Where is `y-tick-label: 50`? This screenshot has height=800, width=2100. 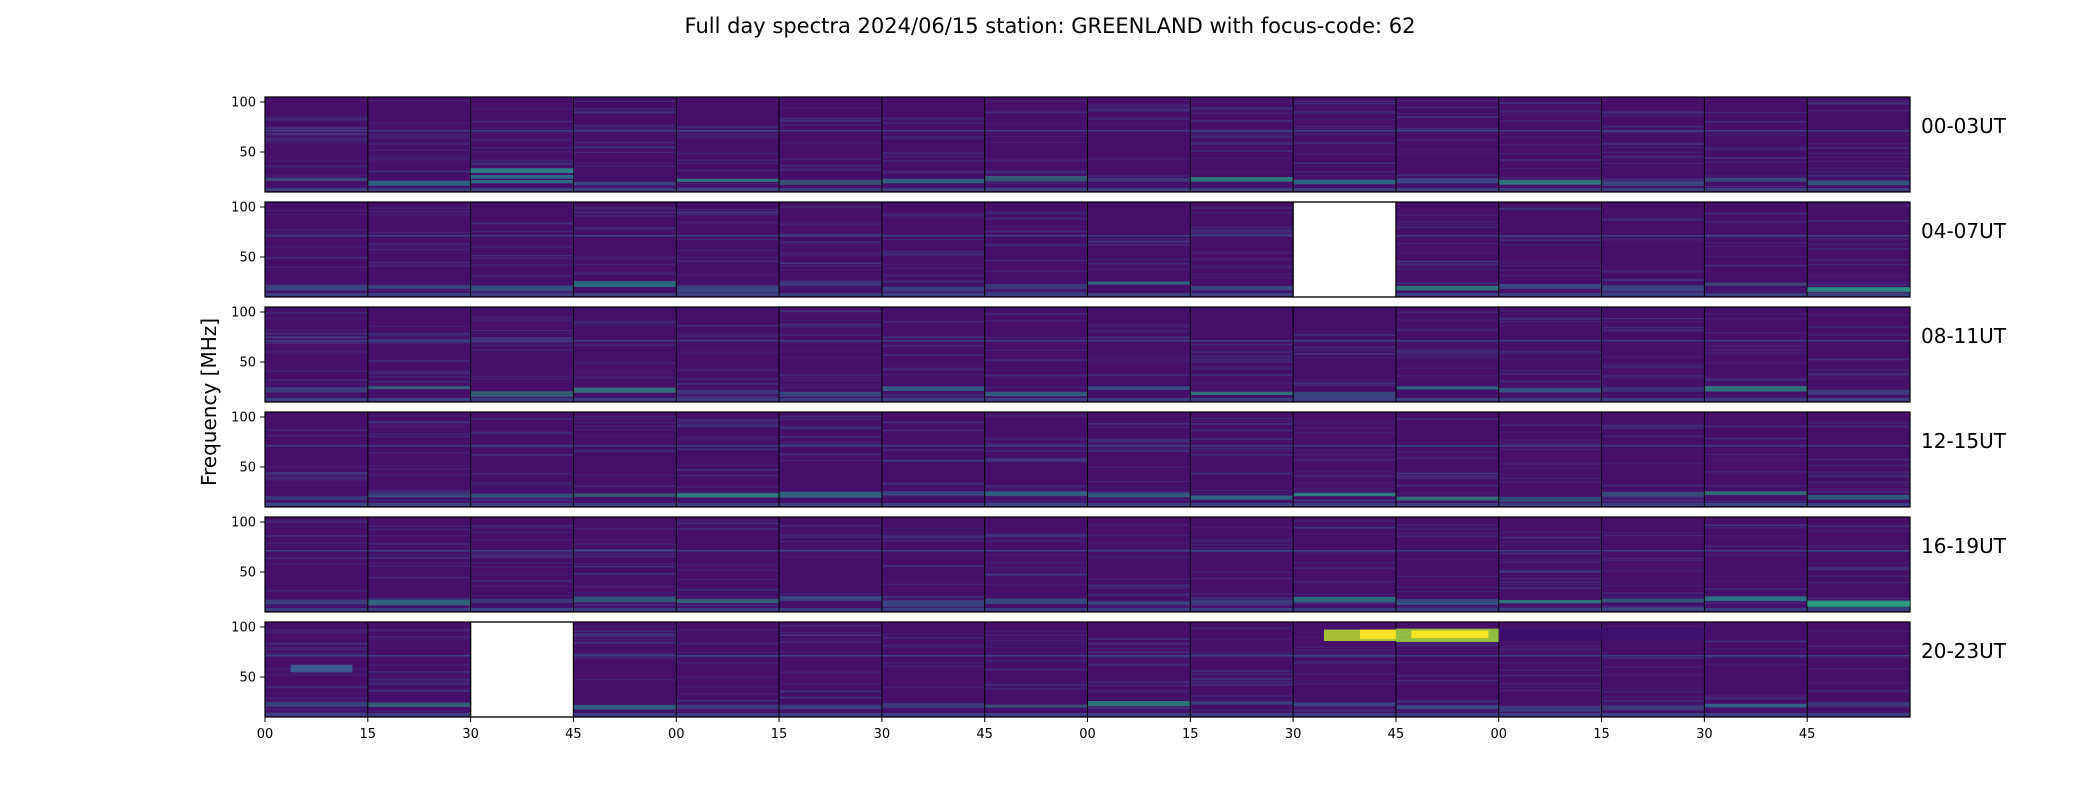 y-tick-label: 50 is located at coordinates (247, 468).